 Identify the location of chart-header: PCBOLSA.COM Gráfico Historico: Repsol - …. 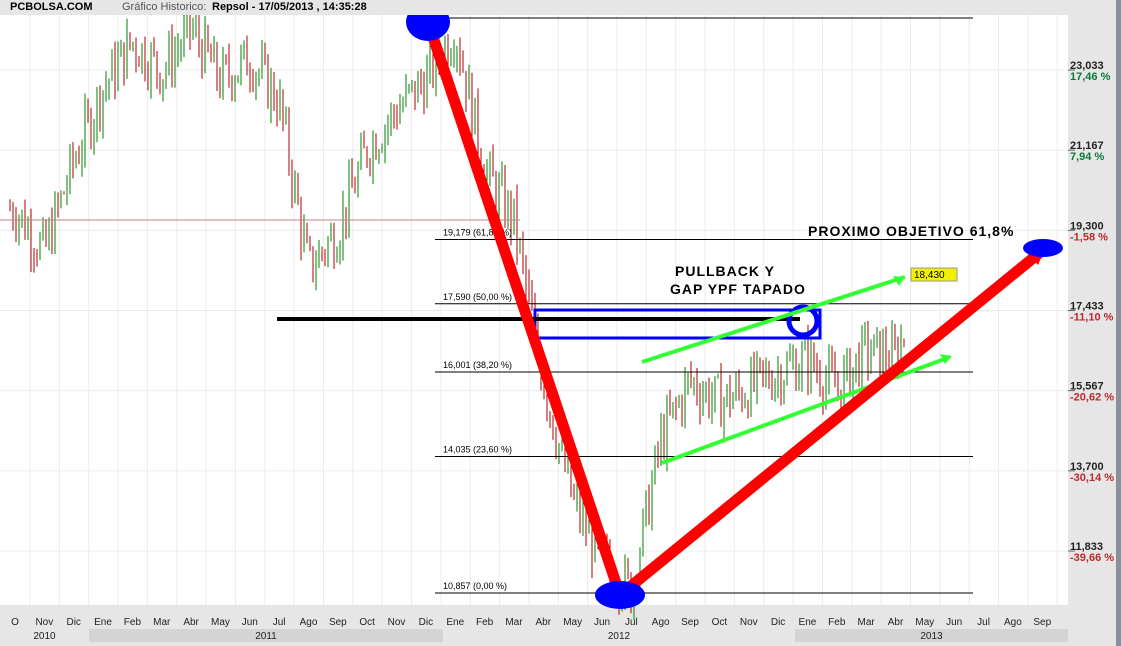
(534, 7).